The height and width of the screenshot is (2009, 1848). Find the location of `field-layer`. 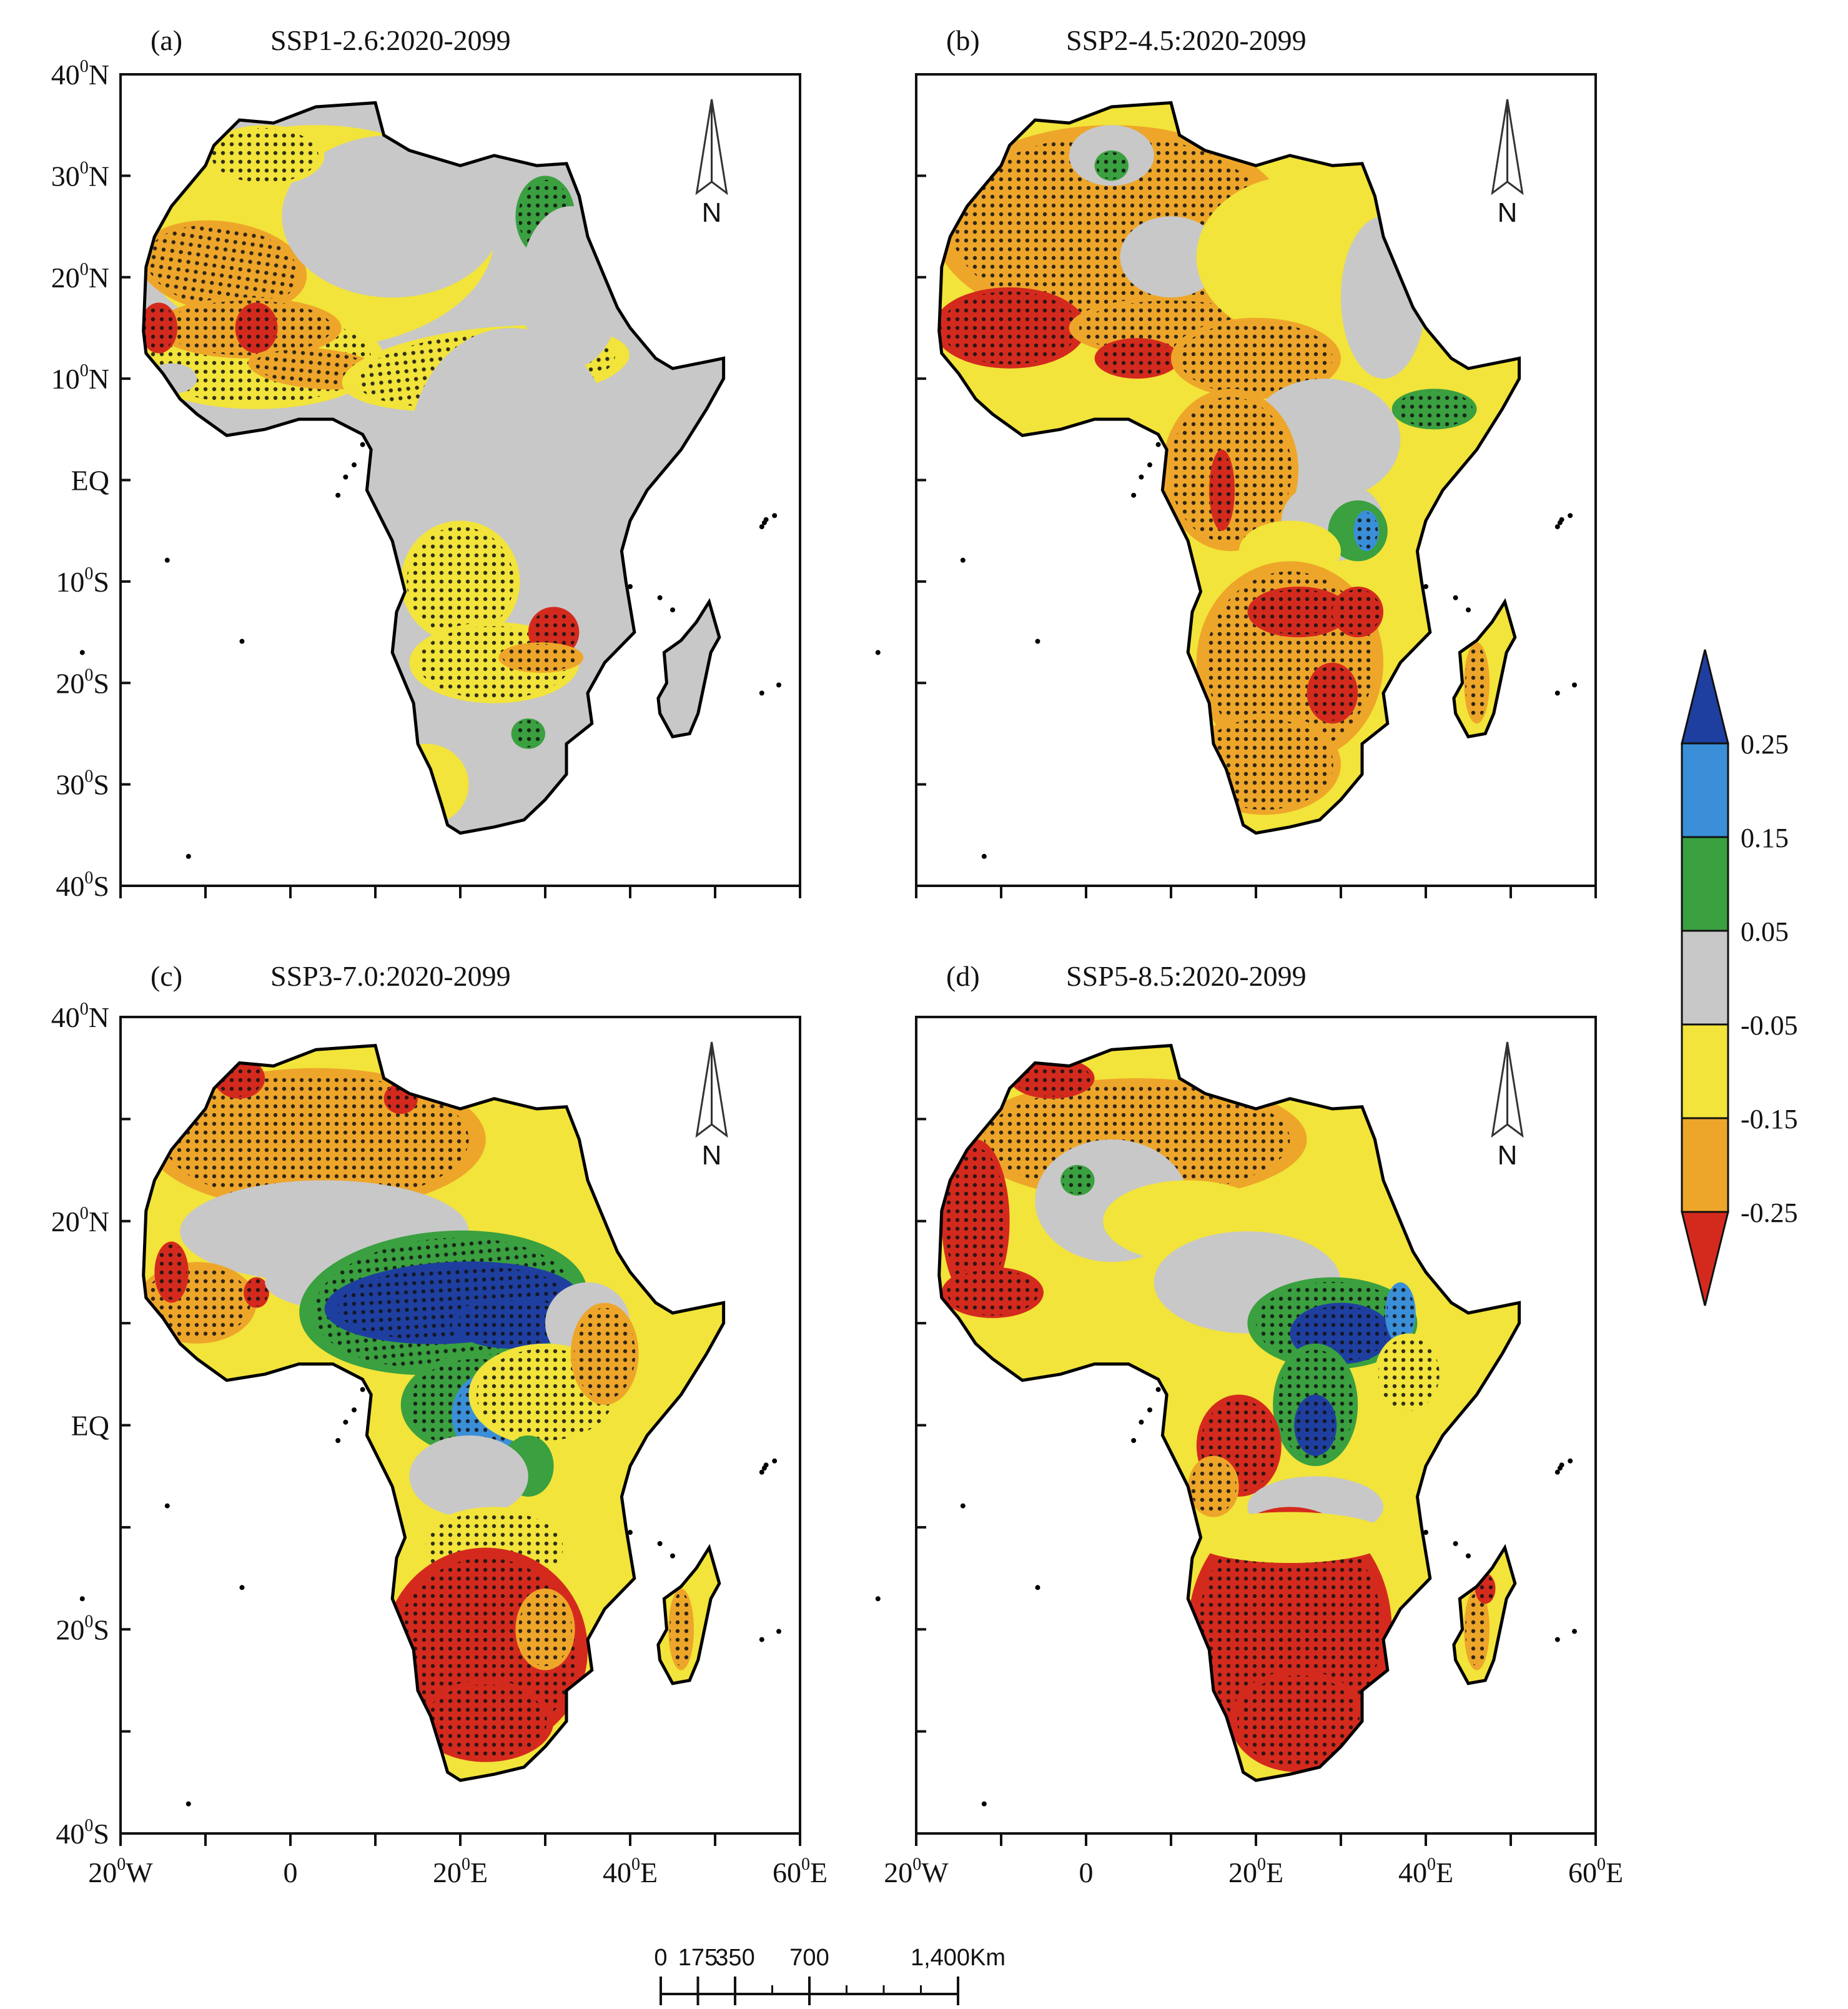

field-layer is located at coordinates (433, 1412).